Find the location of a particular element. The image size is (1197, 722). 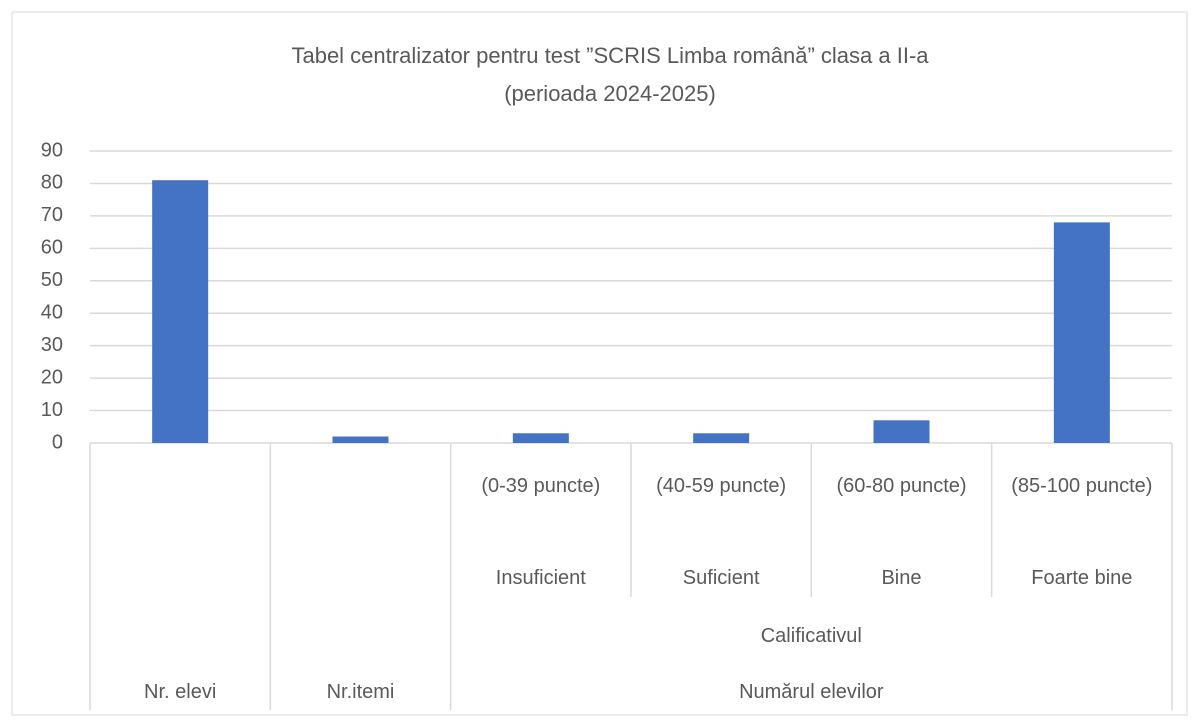

y-tick-label: 90 is located at coordinates (52, 150).